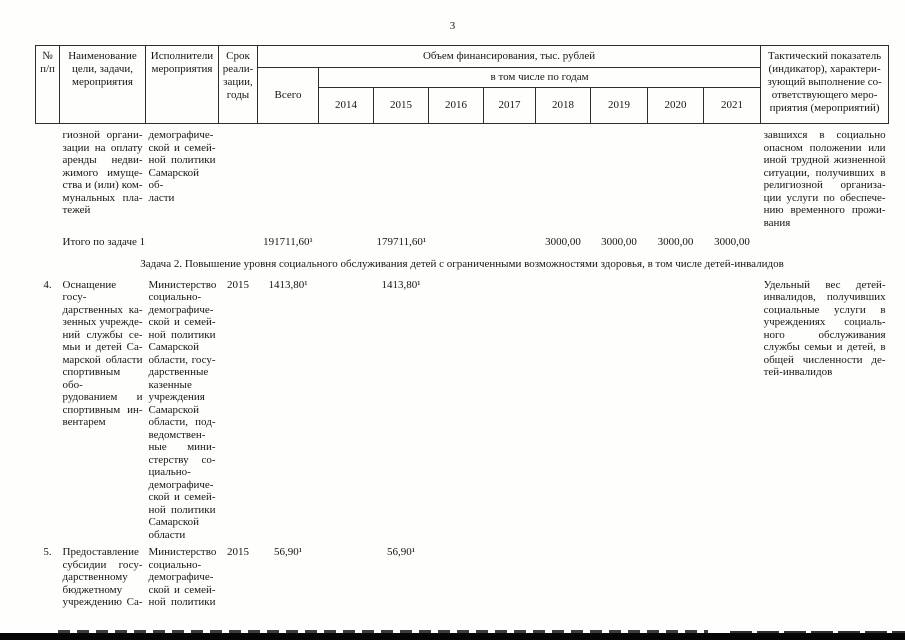 The height and width of the screenshot is (640, 905). What do you see at coordinates (346, 105) in the screenshot?
I see `header-cell-year-2014: 2014` at bounding box center [346, 105].